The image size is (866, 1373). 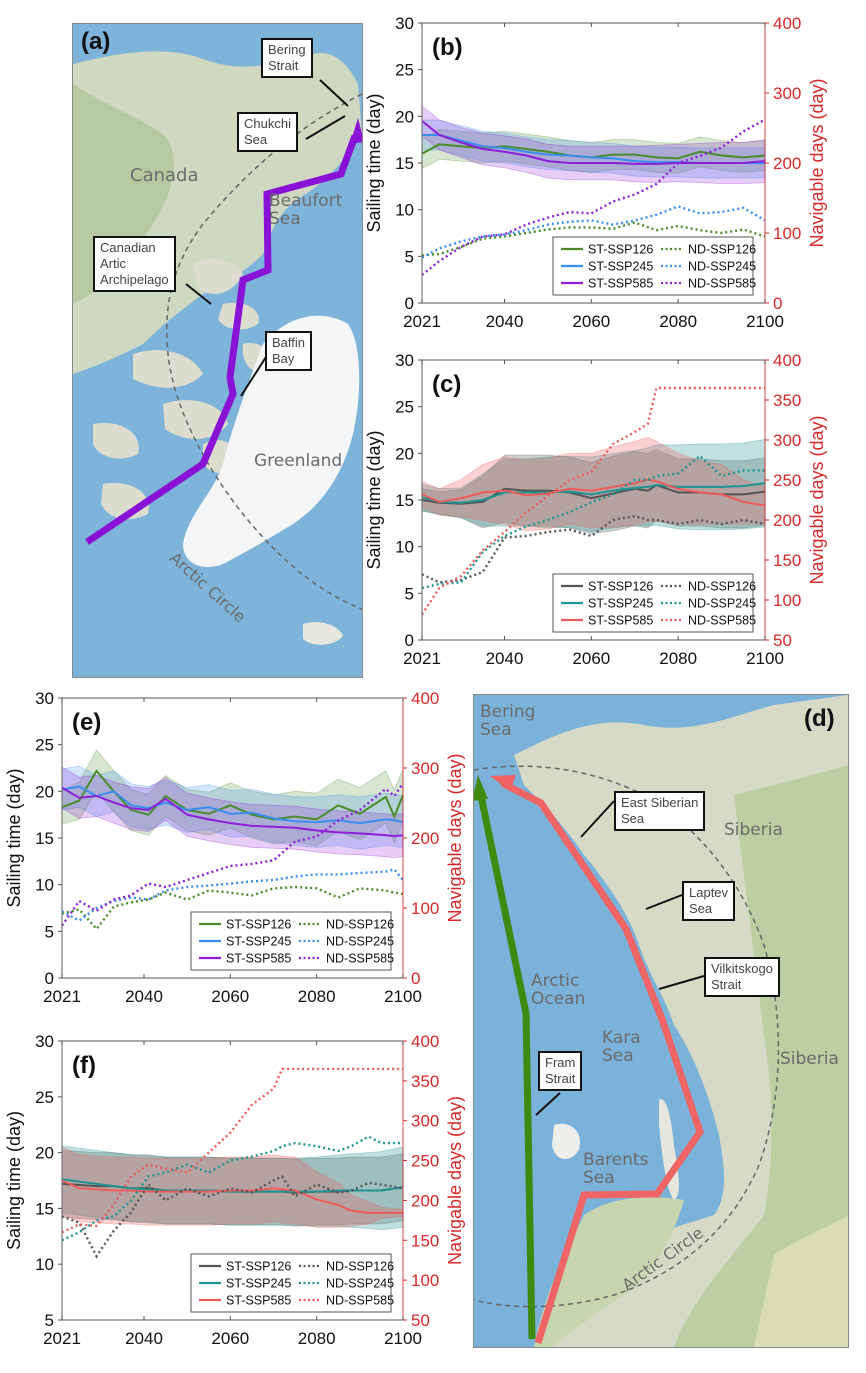 What do you see at coordinates (819, 718) in the screenshot?
I see `panel-label-d: (d)` at bounding box center [819, 718].